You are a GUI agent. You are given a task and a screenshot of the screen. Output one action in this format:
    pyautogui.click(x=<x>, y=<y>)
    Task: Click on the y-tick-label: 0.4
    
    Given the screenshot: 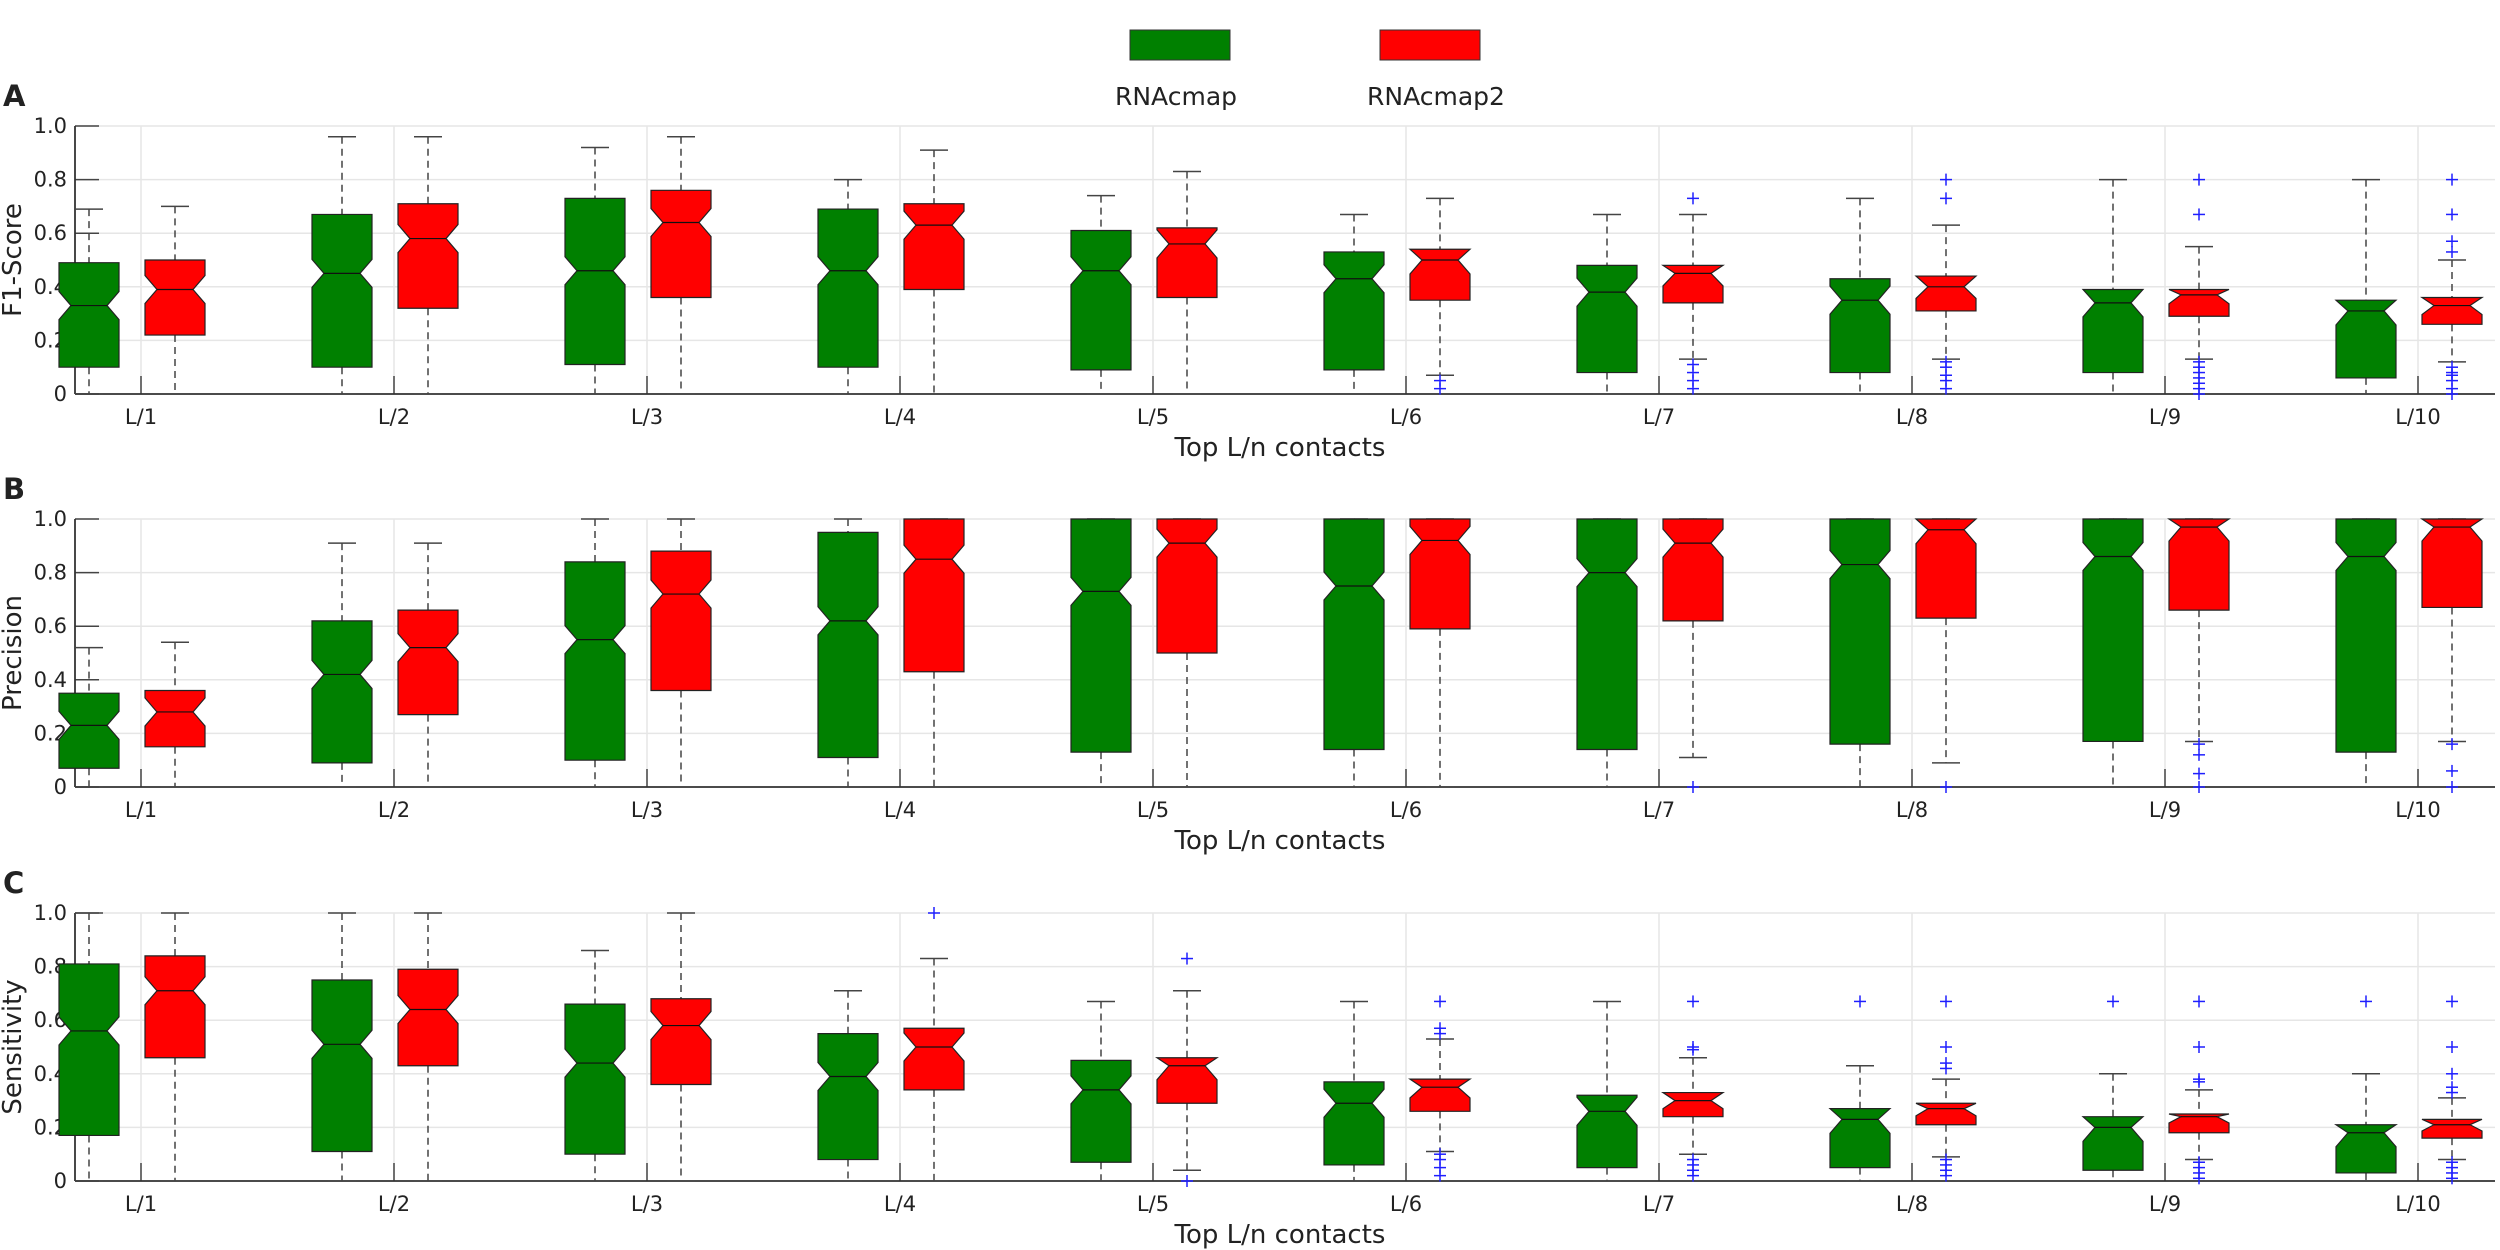 What is the action you would take?
    pyautogui.click(x=50, y=680)
    